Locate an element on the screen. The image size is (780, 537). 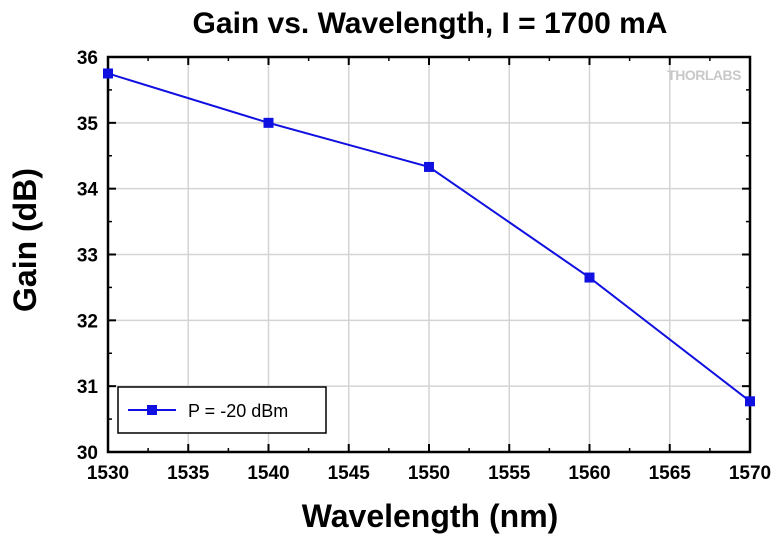
y-tick-label: 30 is located at coordinates (87, 453).